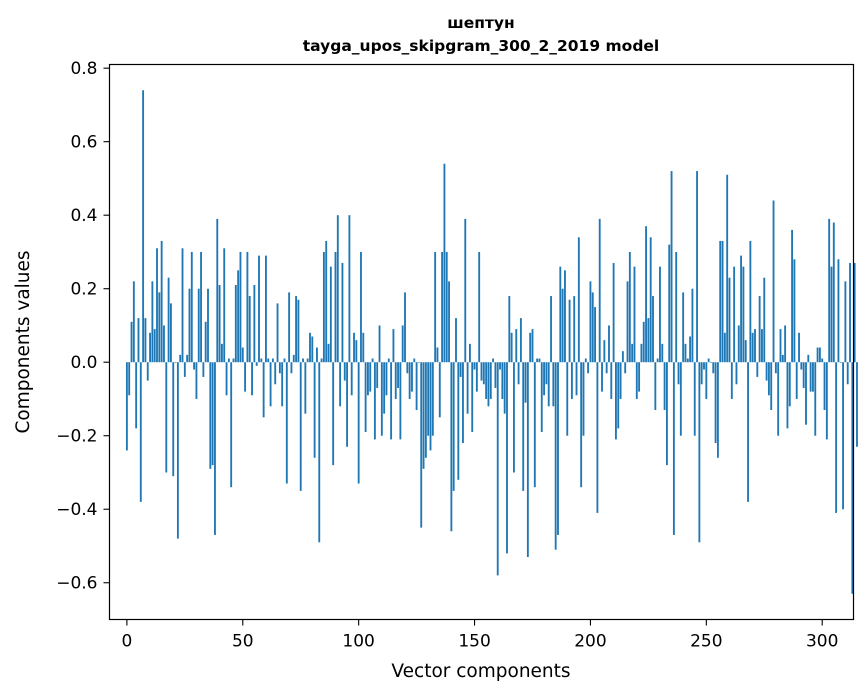 The width and height of the screenshot is (867, 696). I want to click on y-tick-label: 0.4, so click(83, 216).